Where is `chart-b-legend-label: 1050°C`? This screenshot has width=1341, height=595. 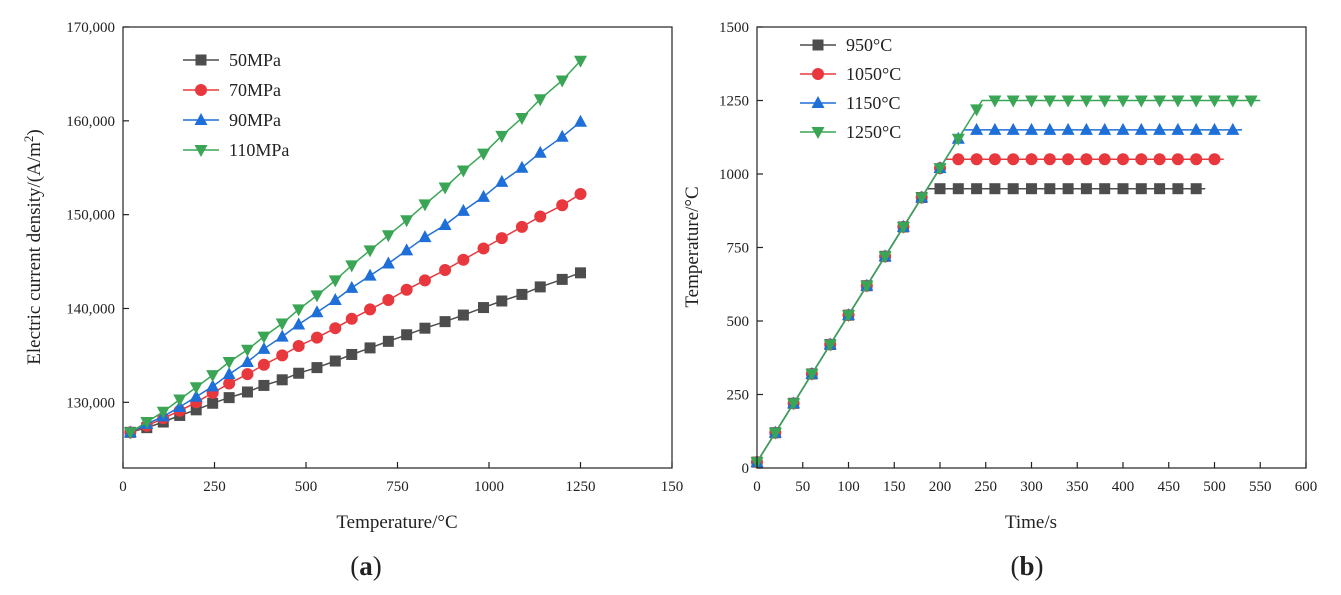 chart-b-legend-label: 1050°C is located at coordinates (873, 74).